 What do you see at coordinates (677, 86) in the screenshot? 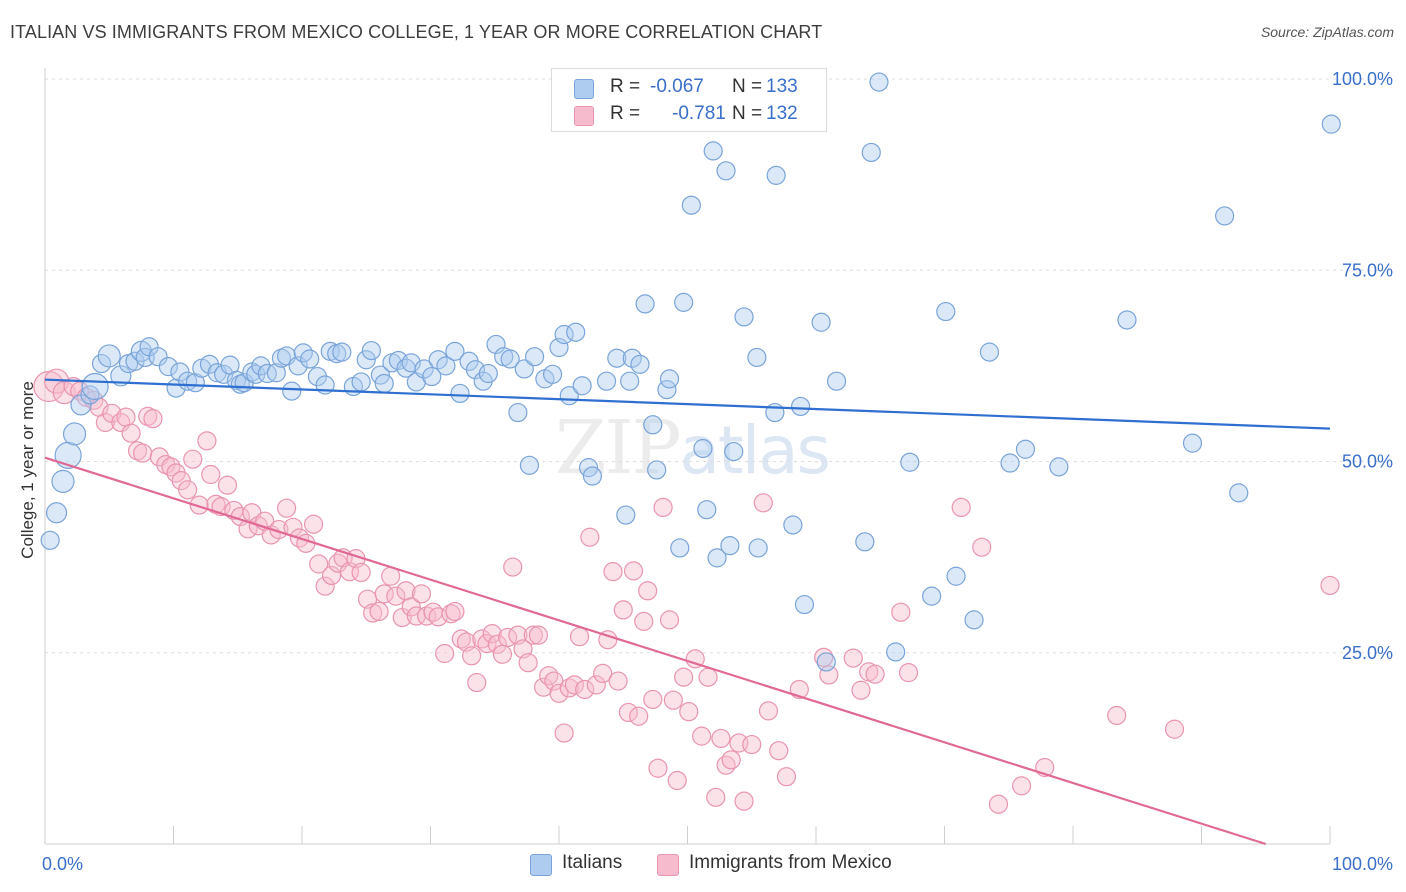
I see `r-value: -0.067` at bounding box center [677, 86].